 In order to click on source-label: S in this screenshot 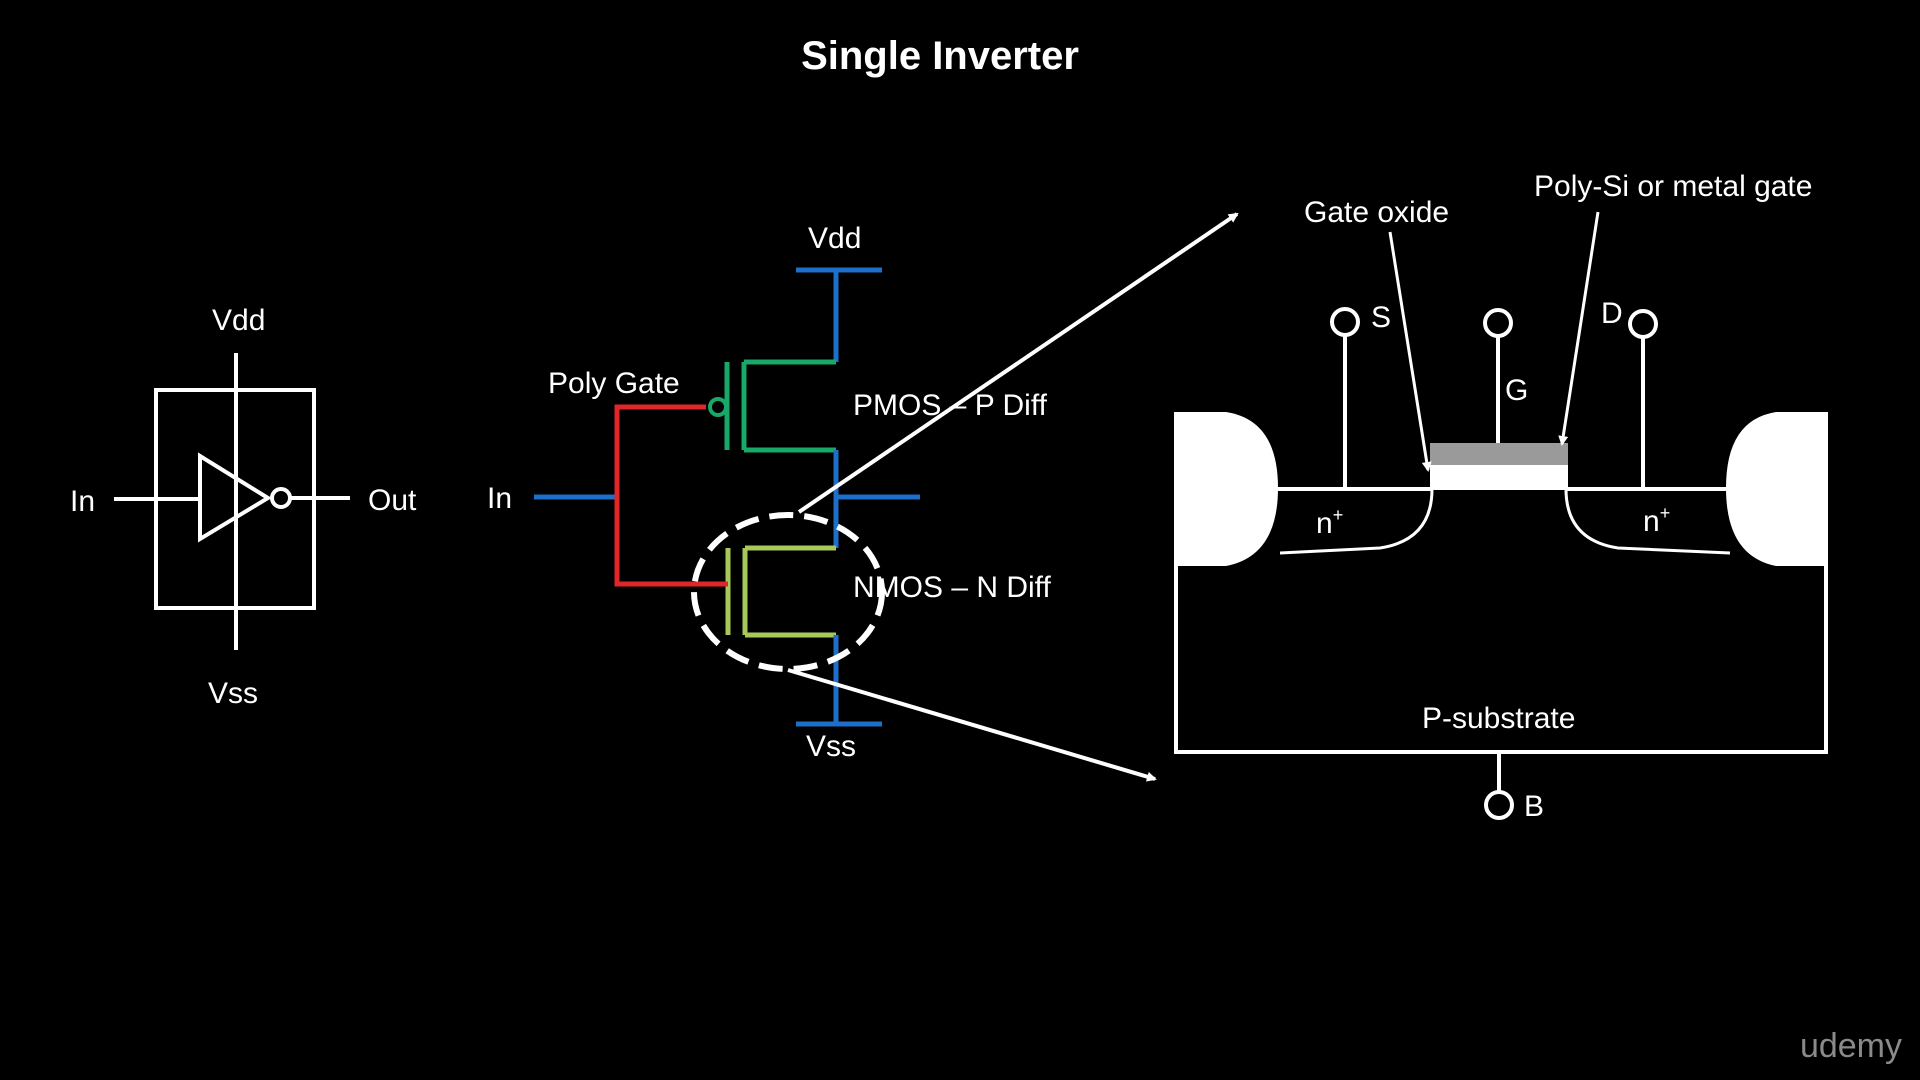, I will do `click(1381, 317)`.